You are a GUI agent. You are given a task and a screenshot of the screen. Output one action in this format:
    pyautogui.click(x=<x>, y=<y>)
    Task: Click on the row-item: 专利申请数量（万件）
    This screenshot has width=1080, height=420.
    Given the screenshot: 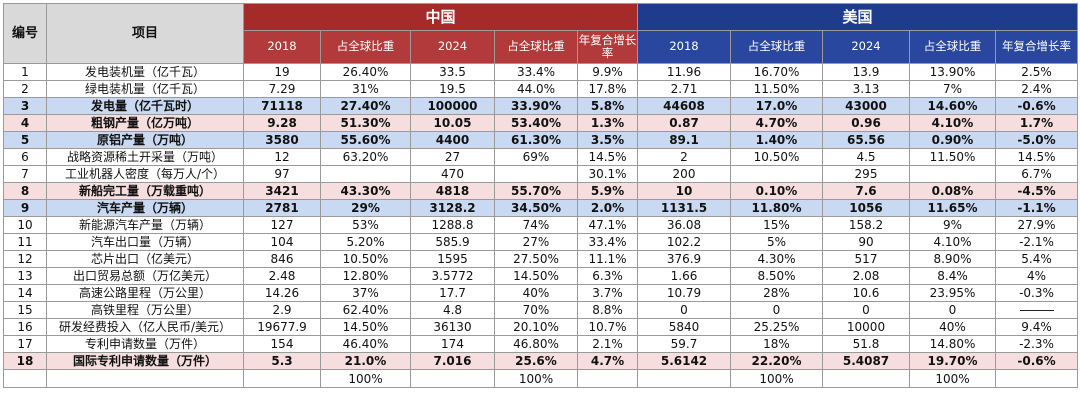 What is the action you would take?
    pyautogui.click(x=145, y=344)
    